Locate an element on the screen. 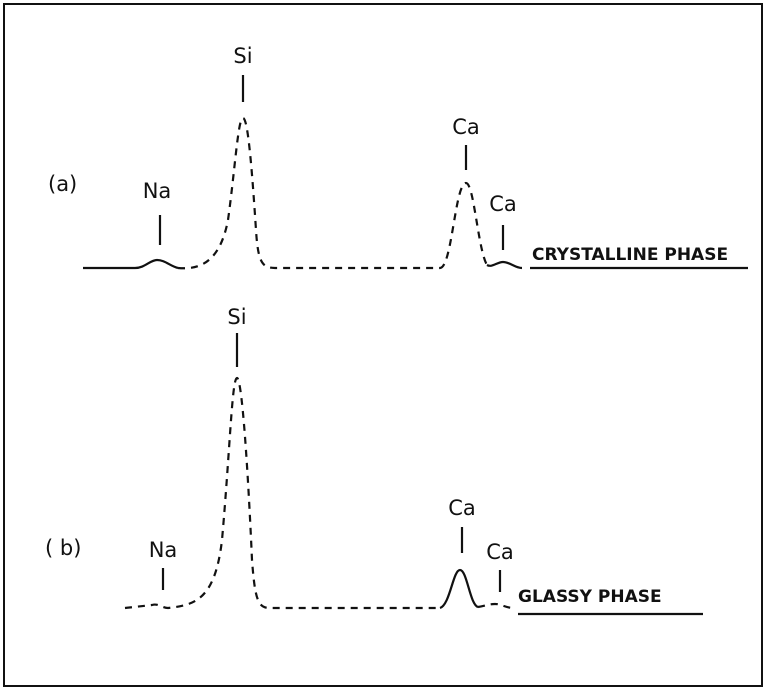 The height and width of the screenshot is (691, 767). phase-label: GLASSY PHASE is located at coordinates (590, 597).